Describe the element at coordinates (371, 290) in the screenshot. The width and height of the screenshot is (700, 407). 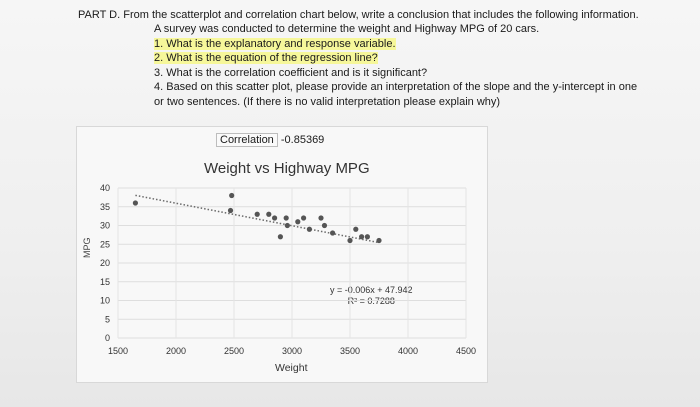
I see `trendline-equation: y = -0.006x + 47.942` at that location.